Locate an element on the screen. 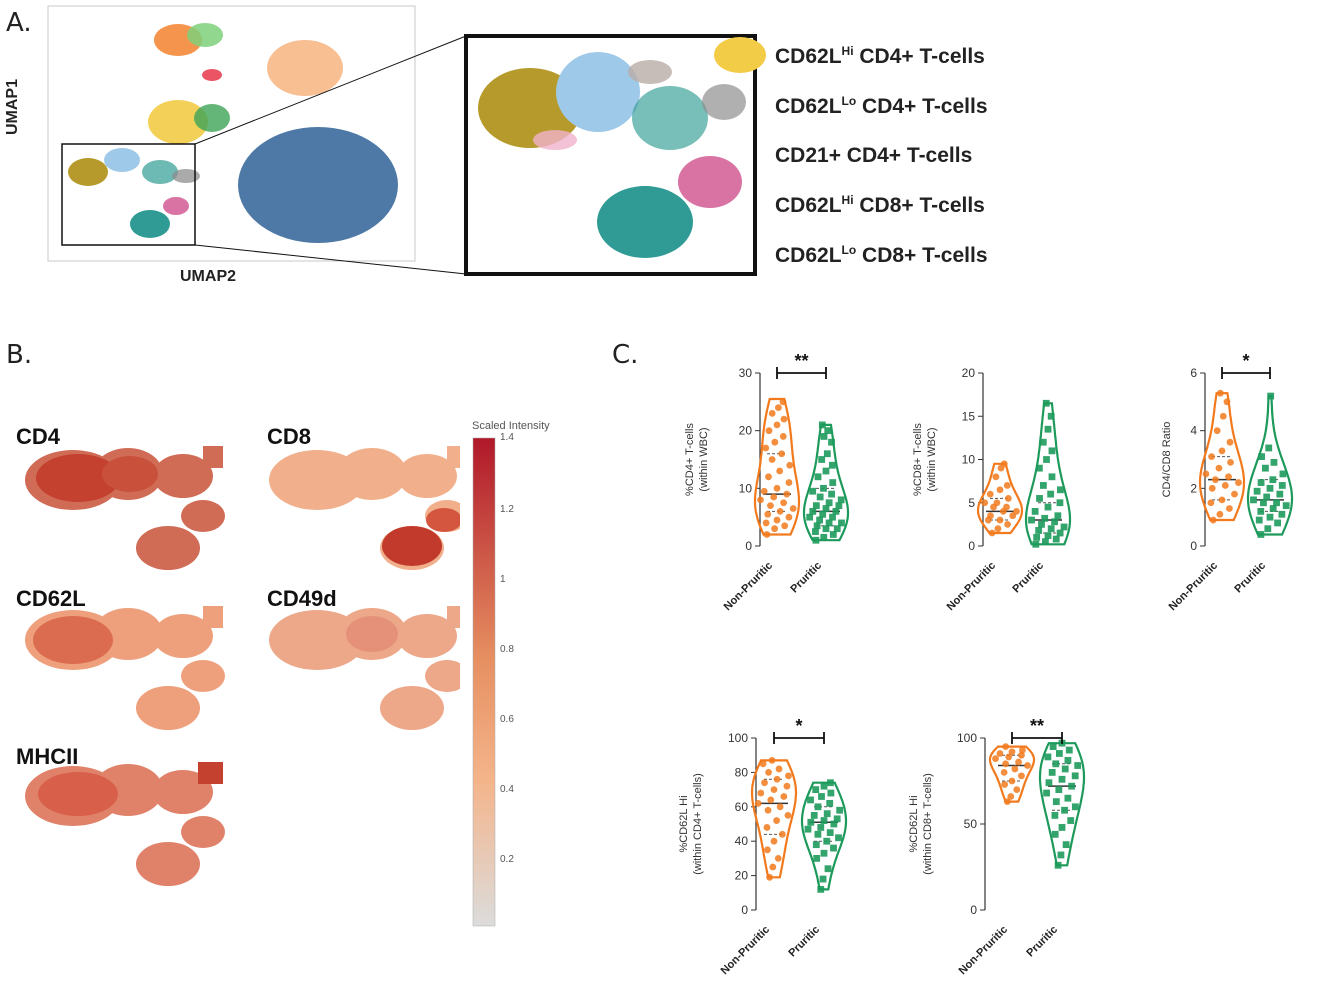  significance-stars: ** is located at coordinates (801, 361).